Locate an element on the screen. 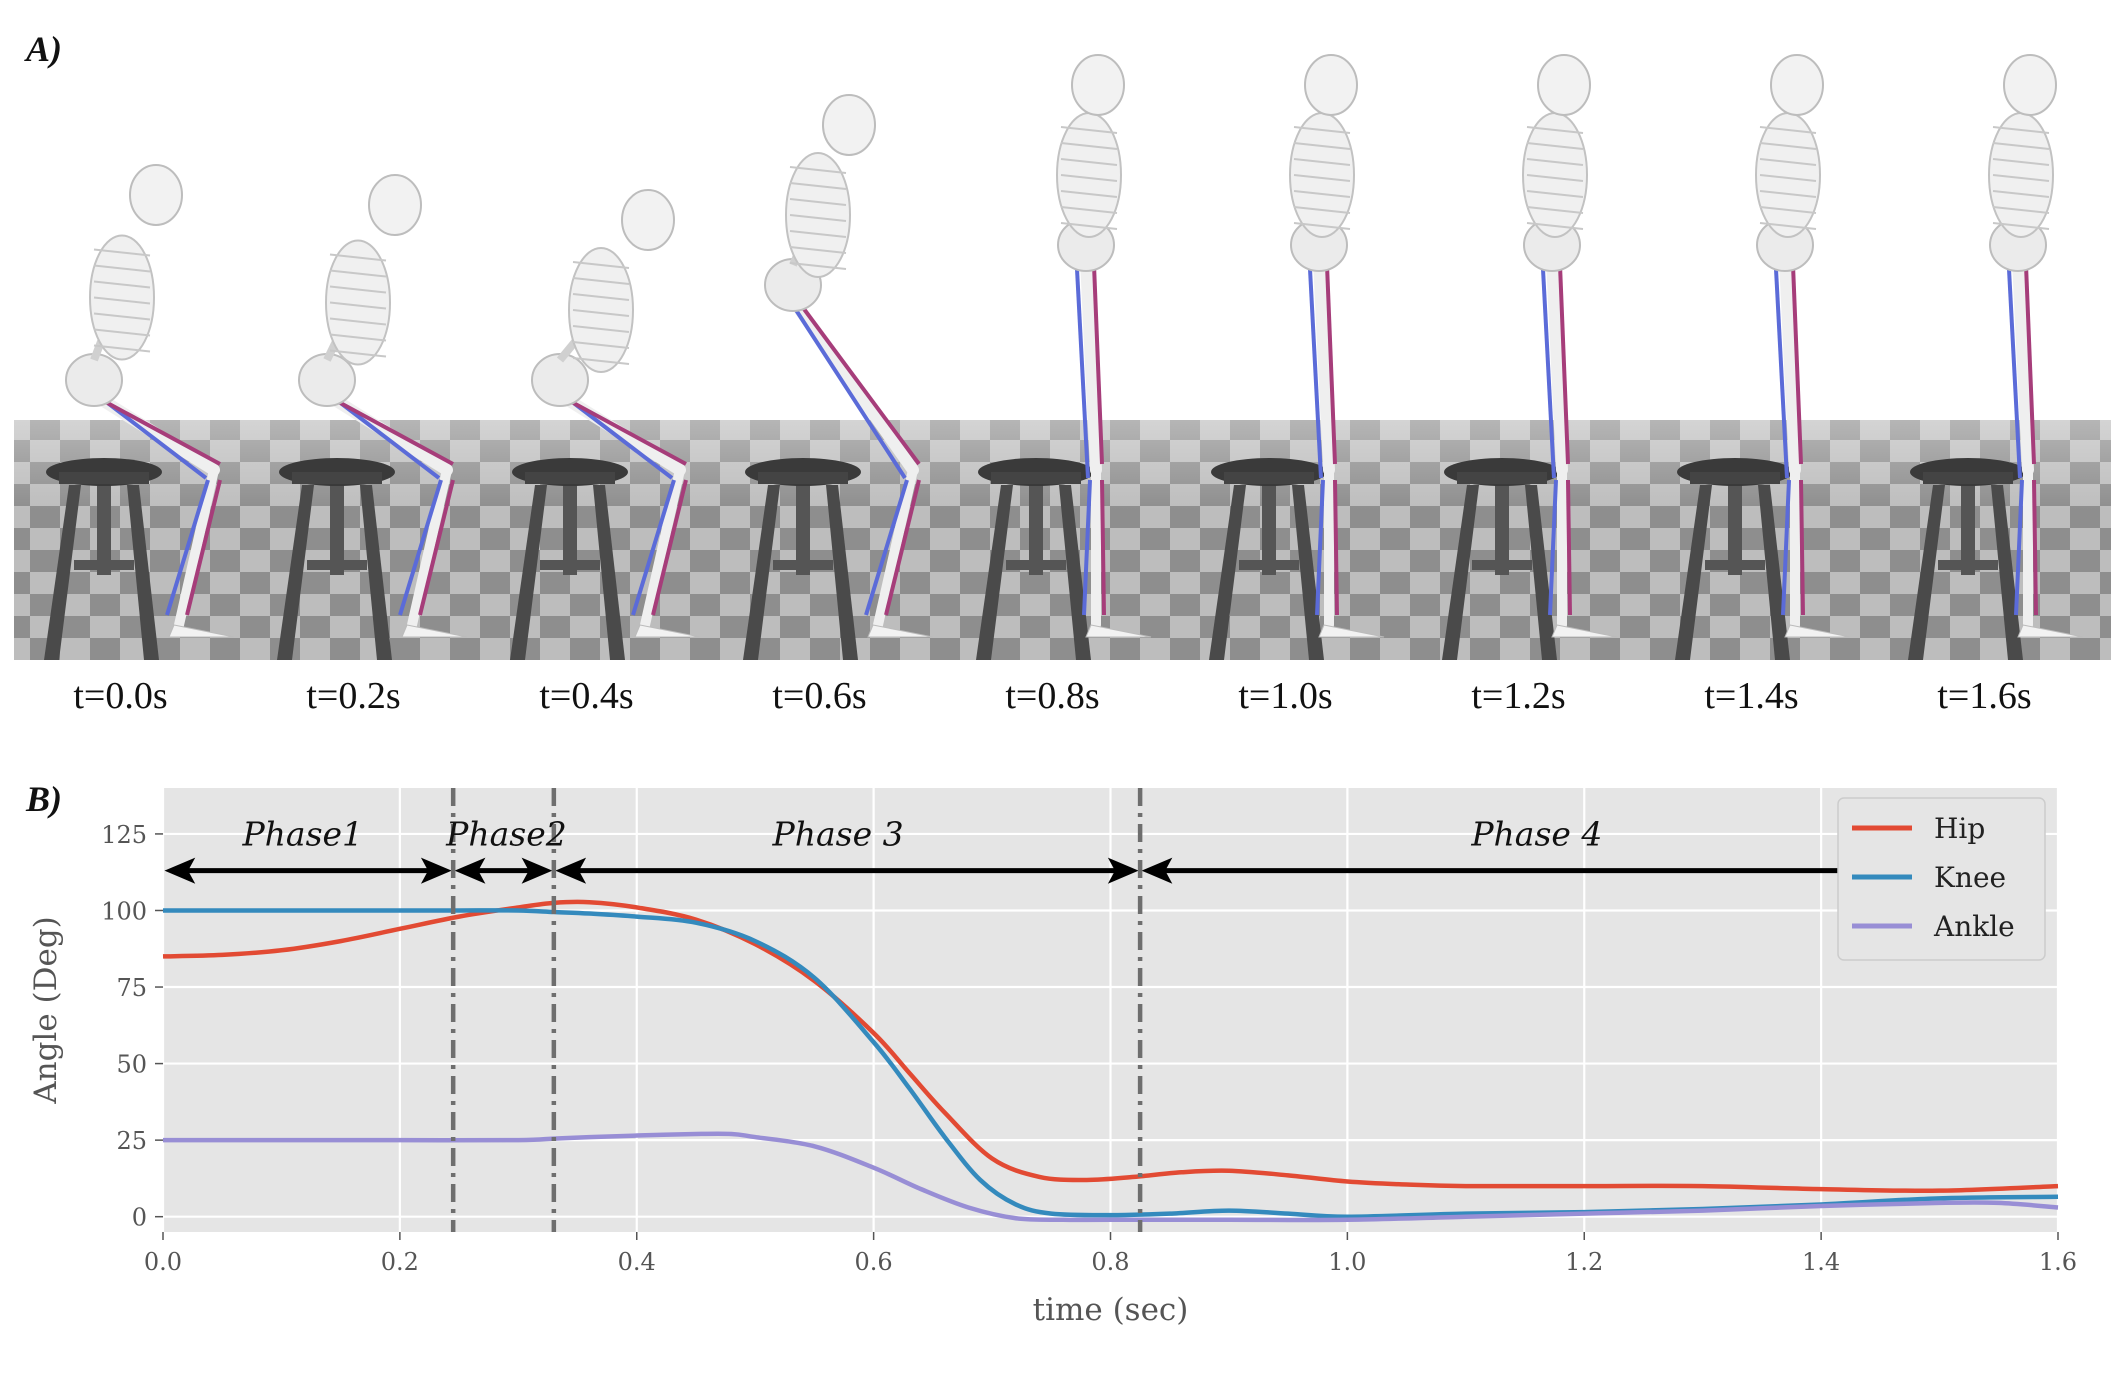 The height and width of the screenshot is (1386, 2111). frame-time-label: t=1.0s is located at coordinates (1285, 696).